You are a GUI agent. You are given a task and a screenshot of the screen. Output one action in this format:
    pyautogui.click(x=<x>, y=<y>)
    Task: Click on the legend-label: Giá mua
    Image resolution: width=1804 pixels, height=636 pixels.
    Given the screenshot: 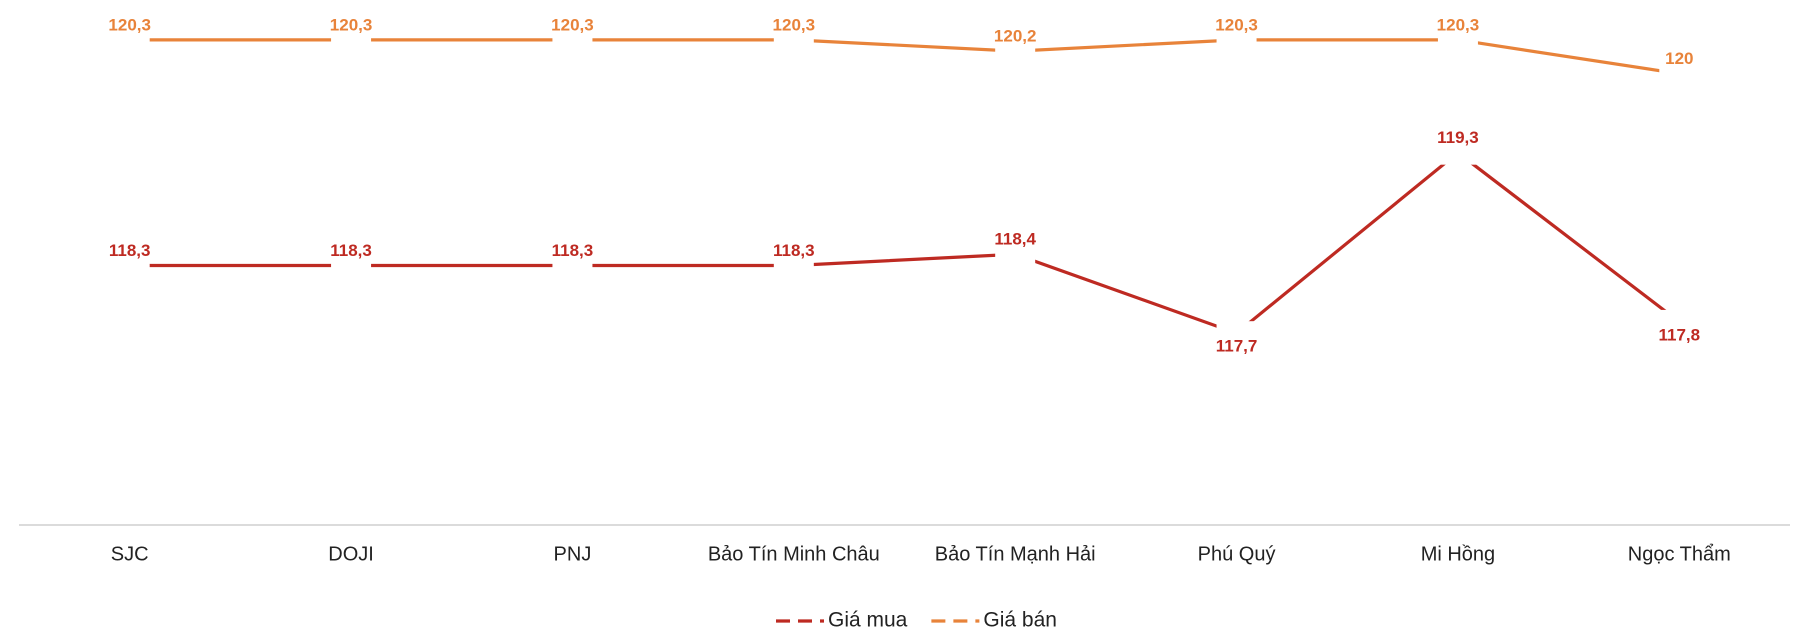 What is the action you would take?
    pyautogui.click(x=868, y=620)
    